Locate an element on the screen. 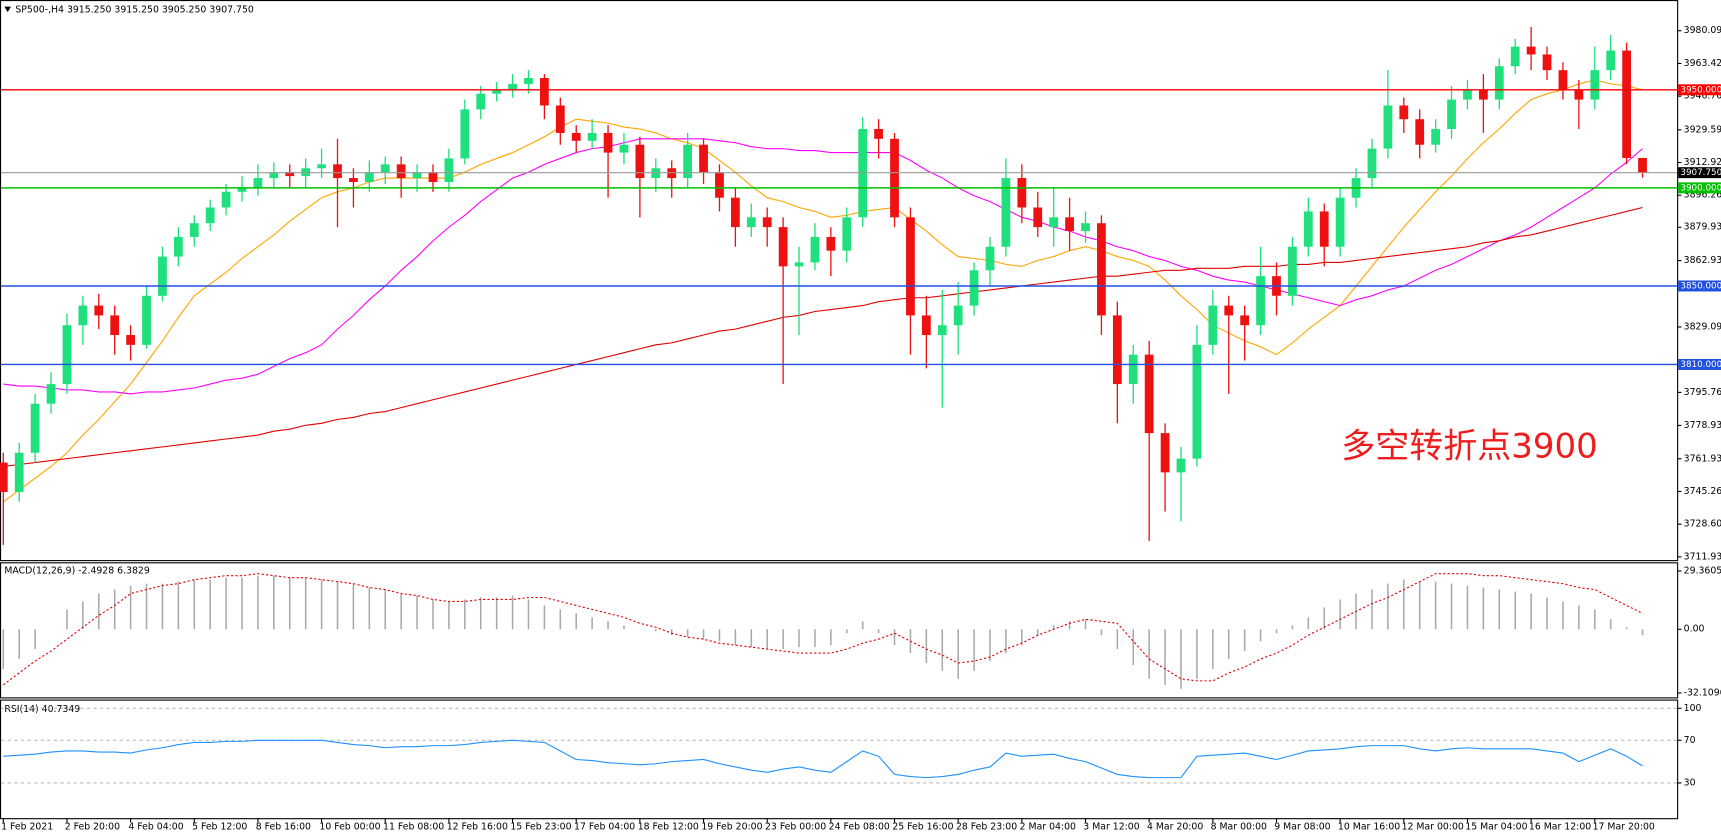 This screenshot has width=1721, height=839. y-tick-label: 3745.265 is located at coordinates (1702, 491).